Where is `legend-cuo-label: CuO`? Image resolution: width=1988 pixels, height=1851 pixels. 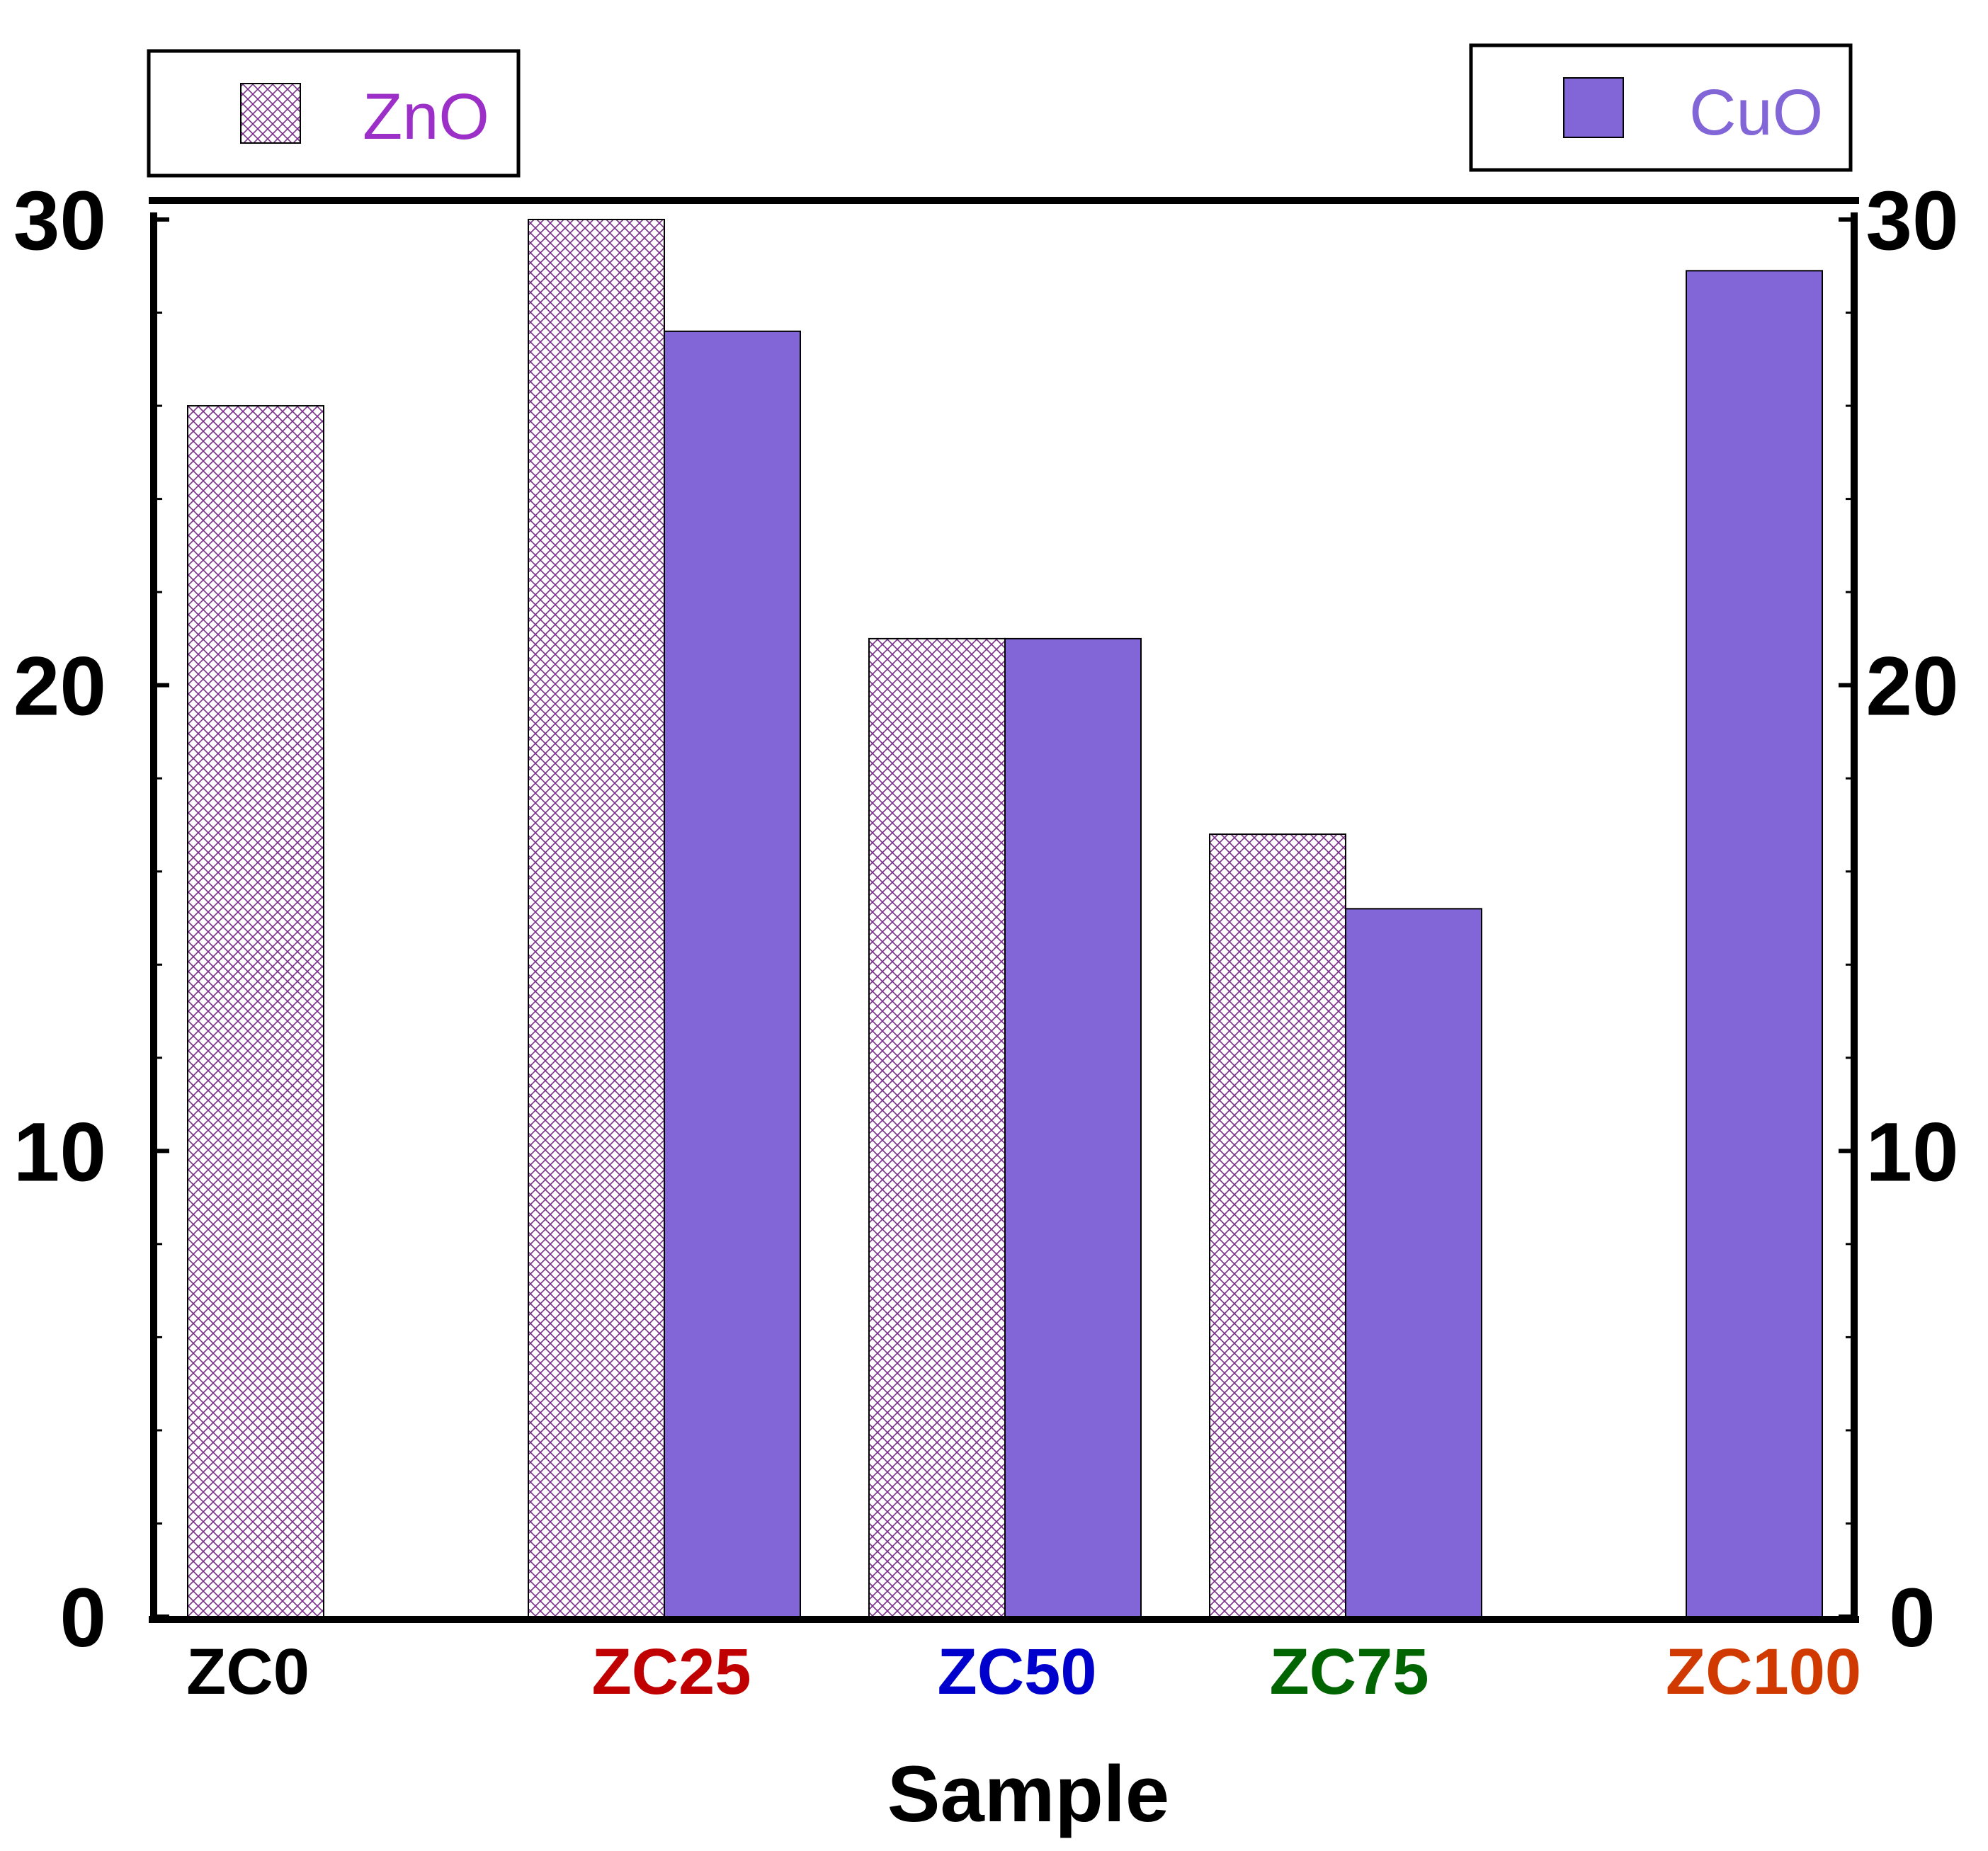 legend-cuo-label: CuO is located at coordinates (1756, 112).